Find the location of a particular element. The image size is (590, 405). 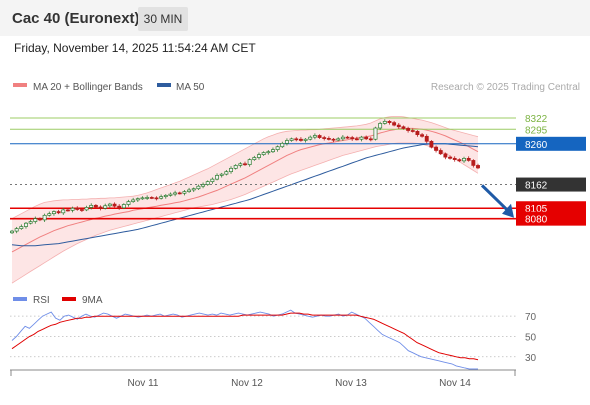

time-tick-label: Nov 13 is located at coordinates (351, 383).